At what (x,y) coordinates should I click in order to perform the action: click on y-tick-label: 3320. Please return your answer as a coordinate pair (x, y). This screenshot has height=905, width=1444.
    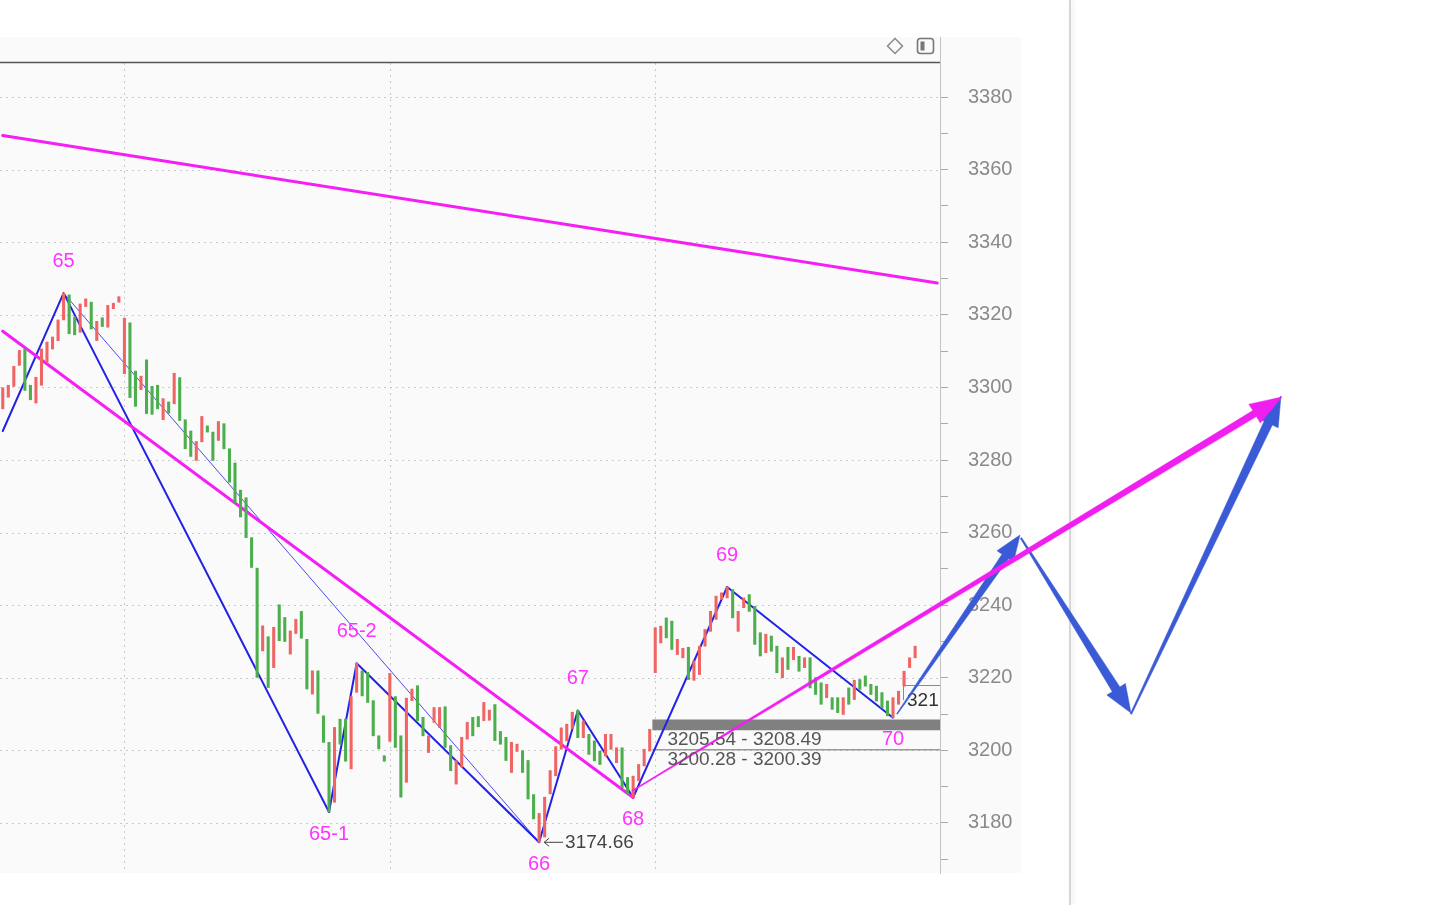
    Looking at the image, I should click on (990, 313).